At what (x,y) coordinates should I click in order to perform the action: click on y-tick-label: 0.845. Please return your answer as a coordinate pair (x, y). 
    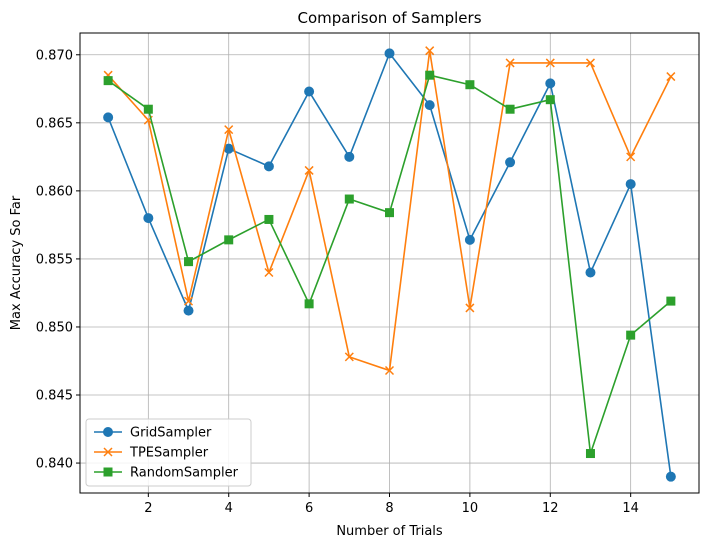
    Looking at the image, I should click on (54, 396).